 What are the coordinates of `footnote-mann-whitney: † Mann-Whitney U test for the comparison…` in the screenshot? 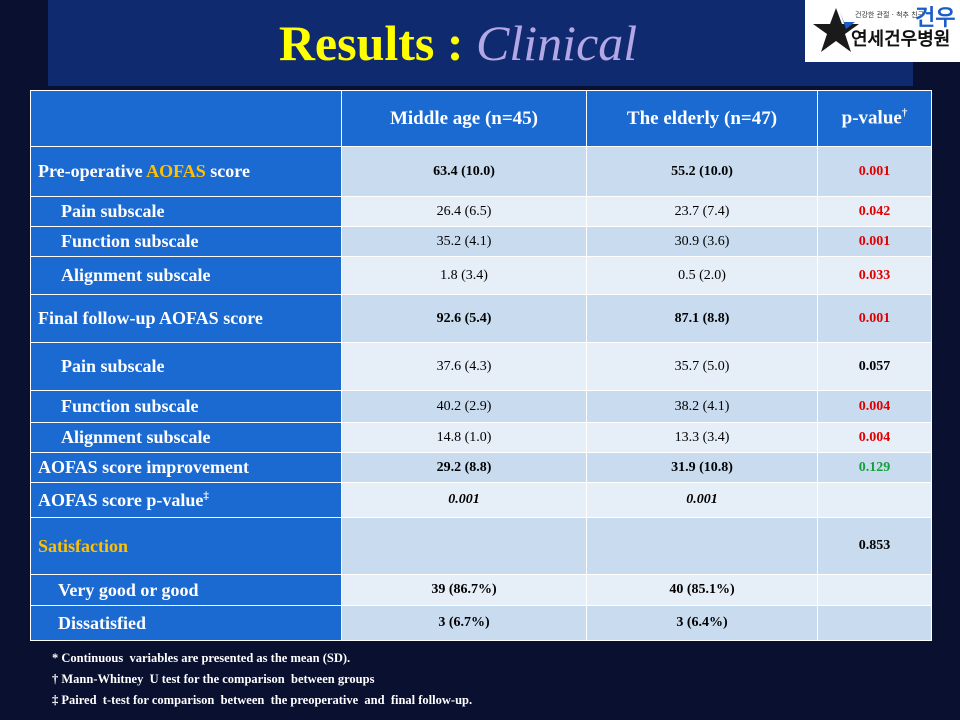 It's located at (213, 679).